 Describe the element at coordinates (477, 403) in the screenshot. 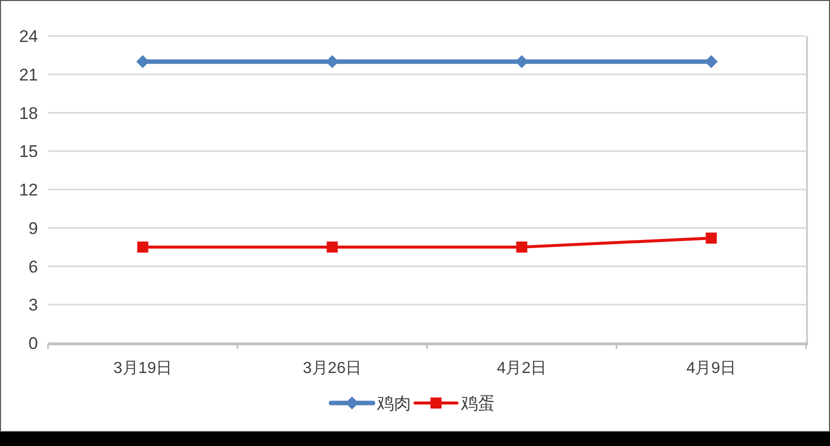

I see `legend-label: 鸡蛋` at that location.